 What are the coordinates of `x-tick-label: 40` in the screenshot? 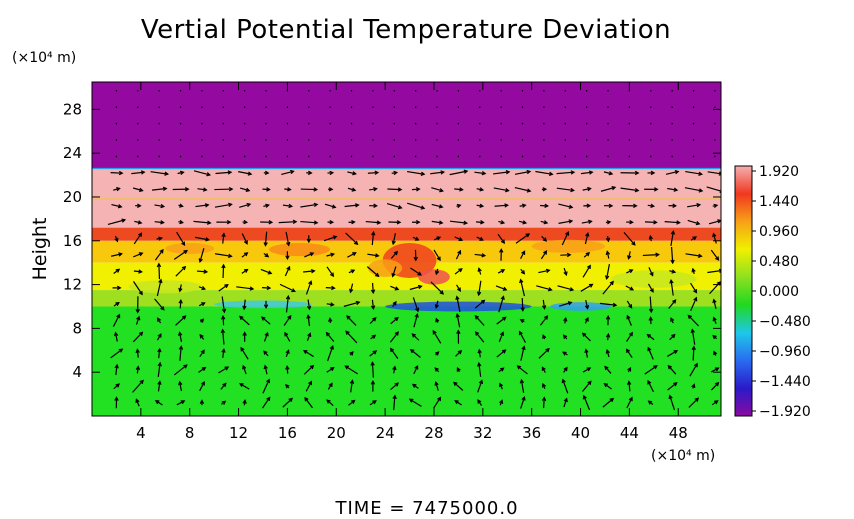 It's located at (580, 433).